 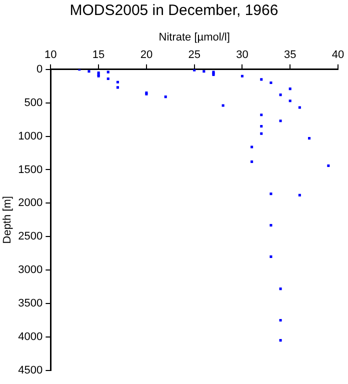 I want to click on y-tick-label: 1500, so click(x=30, y=170).